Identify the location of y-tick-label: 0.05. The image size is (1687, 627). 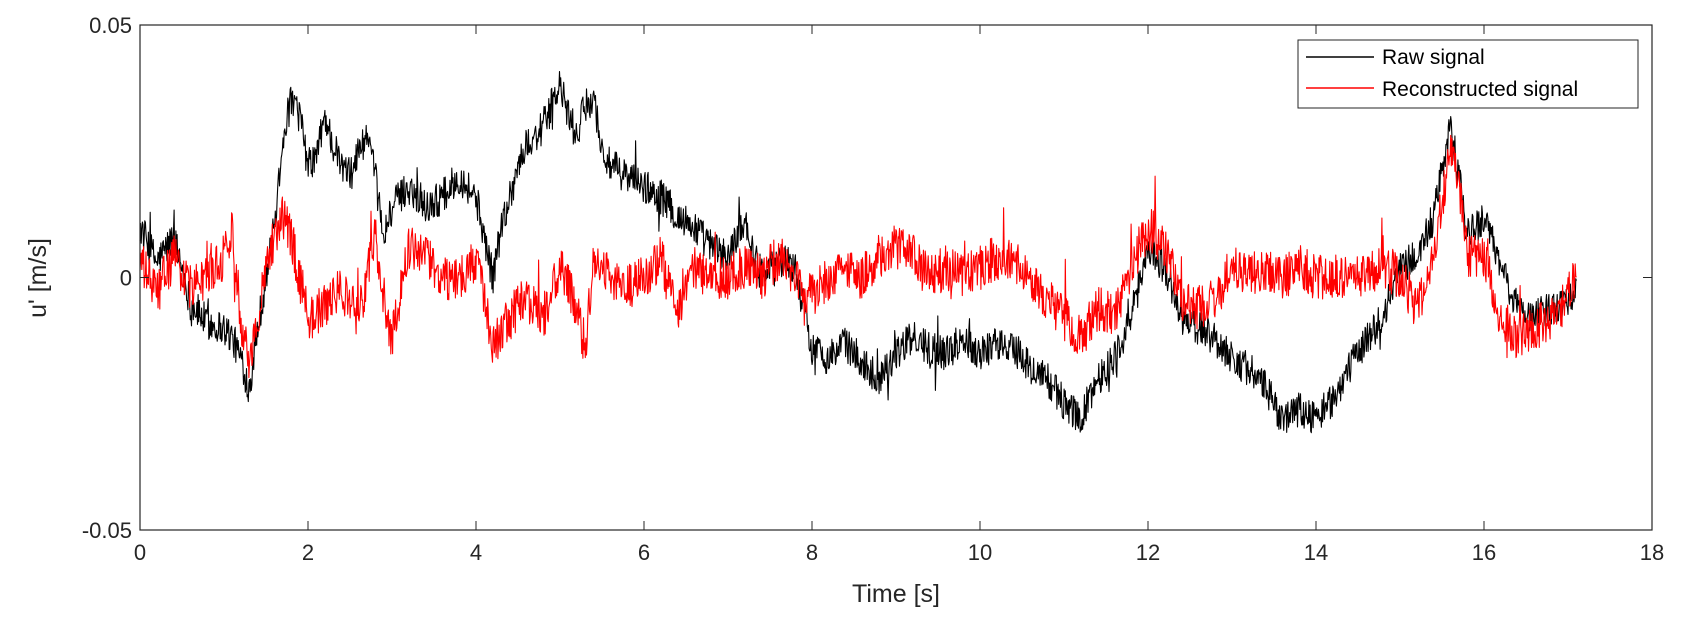
(110, 25).